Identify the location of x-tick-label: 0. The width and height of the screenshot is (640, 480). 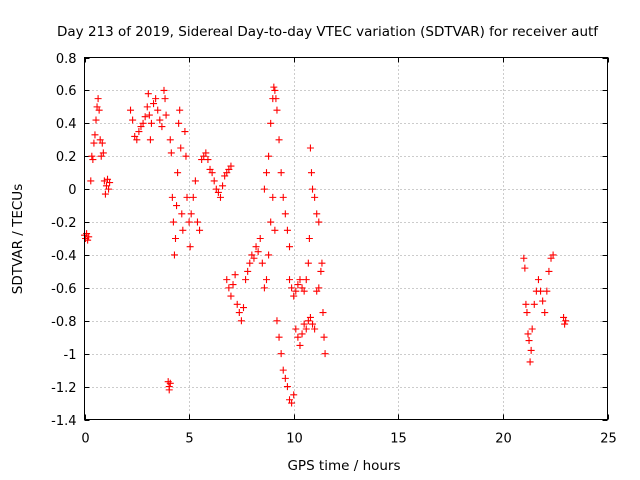
(85, 439).